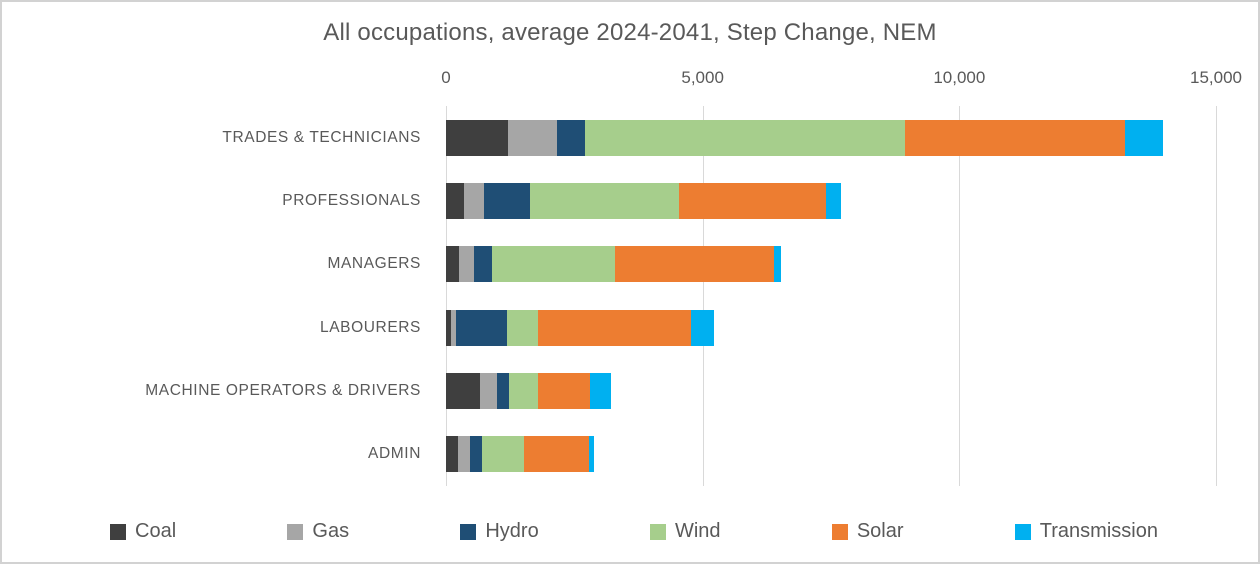 Image resolution: width=1260 pixels, height=564 pixels. Describe the element at coordinates (697, 531) in the screenshot. I see `legend-label: Wind` at that location.